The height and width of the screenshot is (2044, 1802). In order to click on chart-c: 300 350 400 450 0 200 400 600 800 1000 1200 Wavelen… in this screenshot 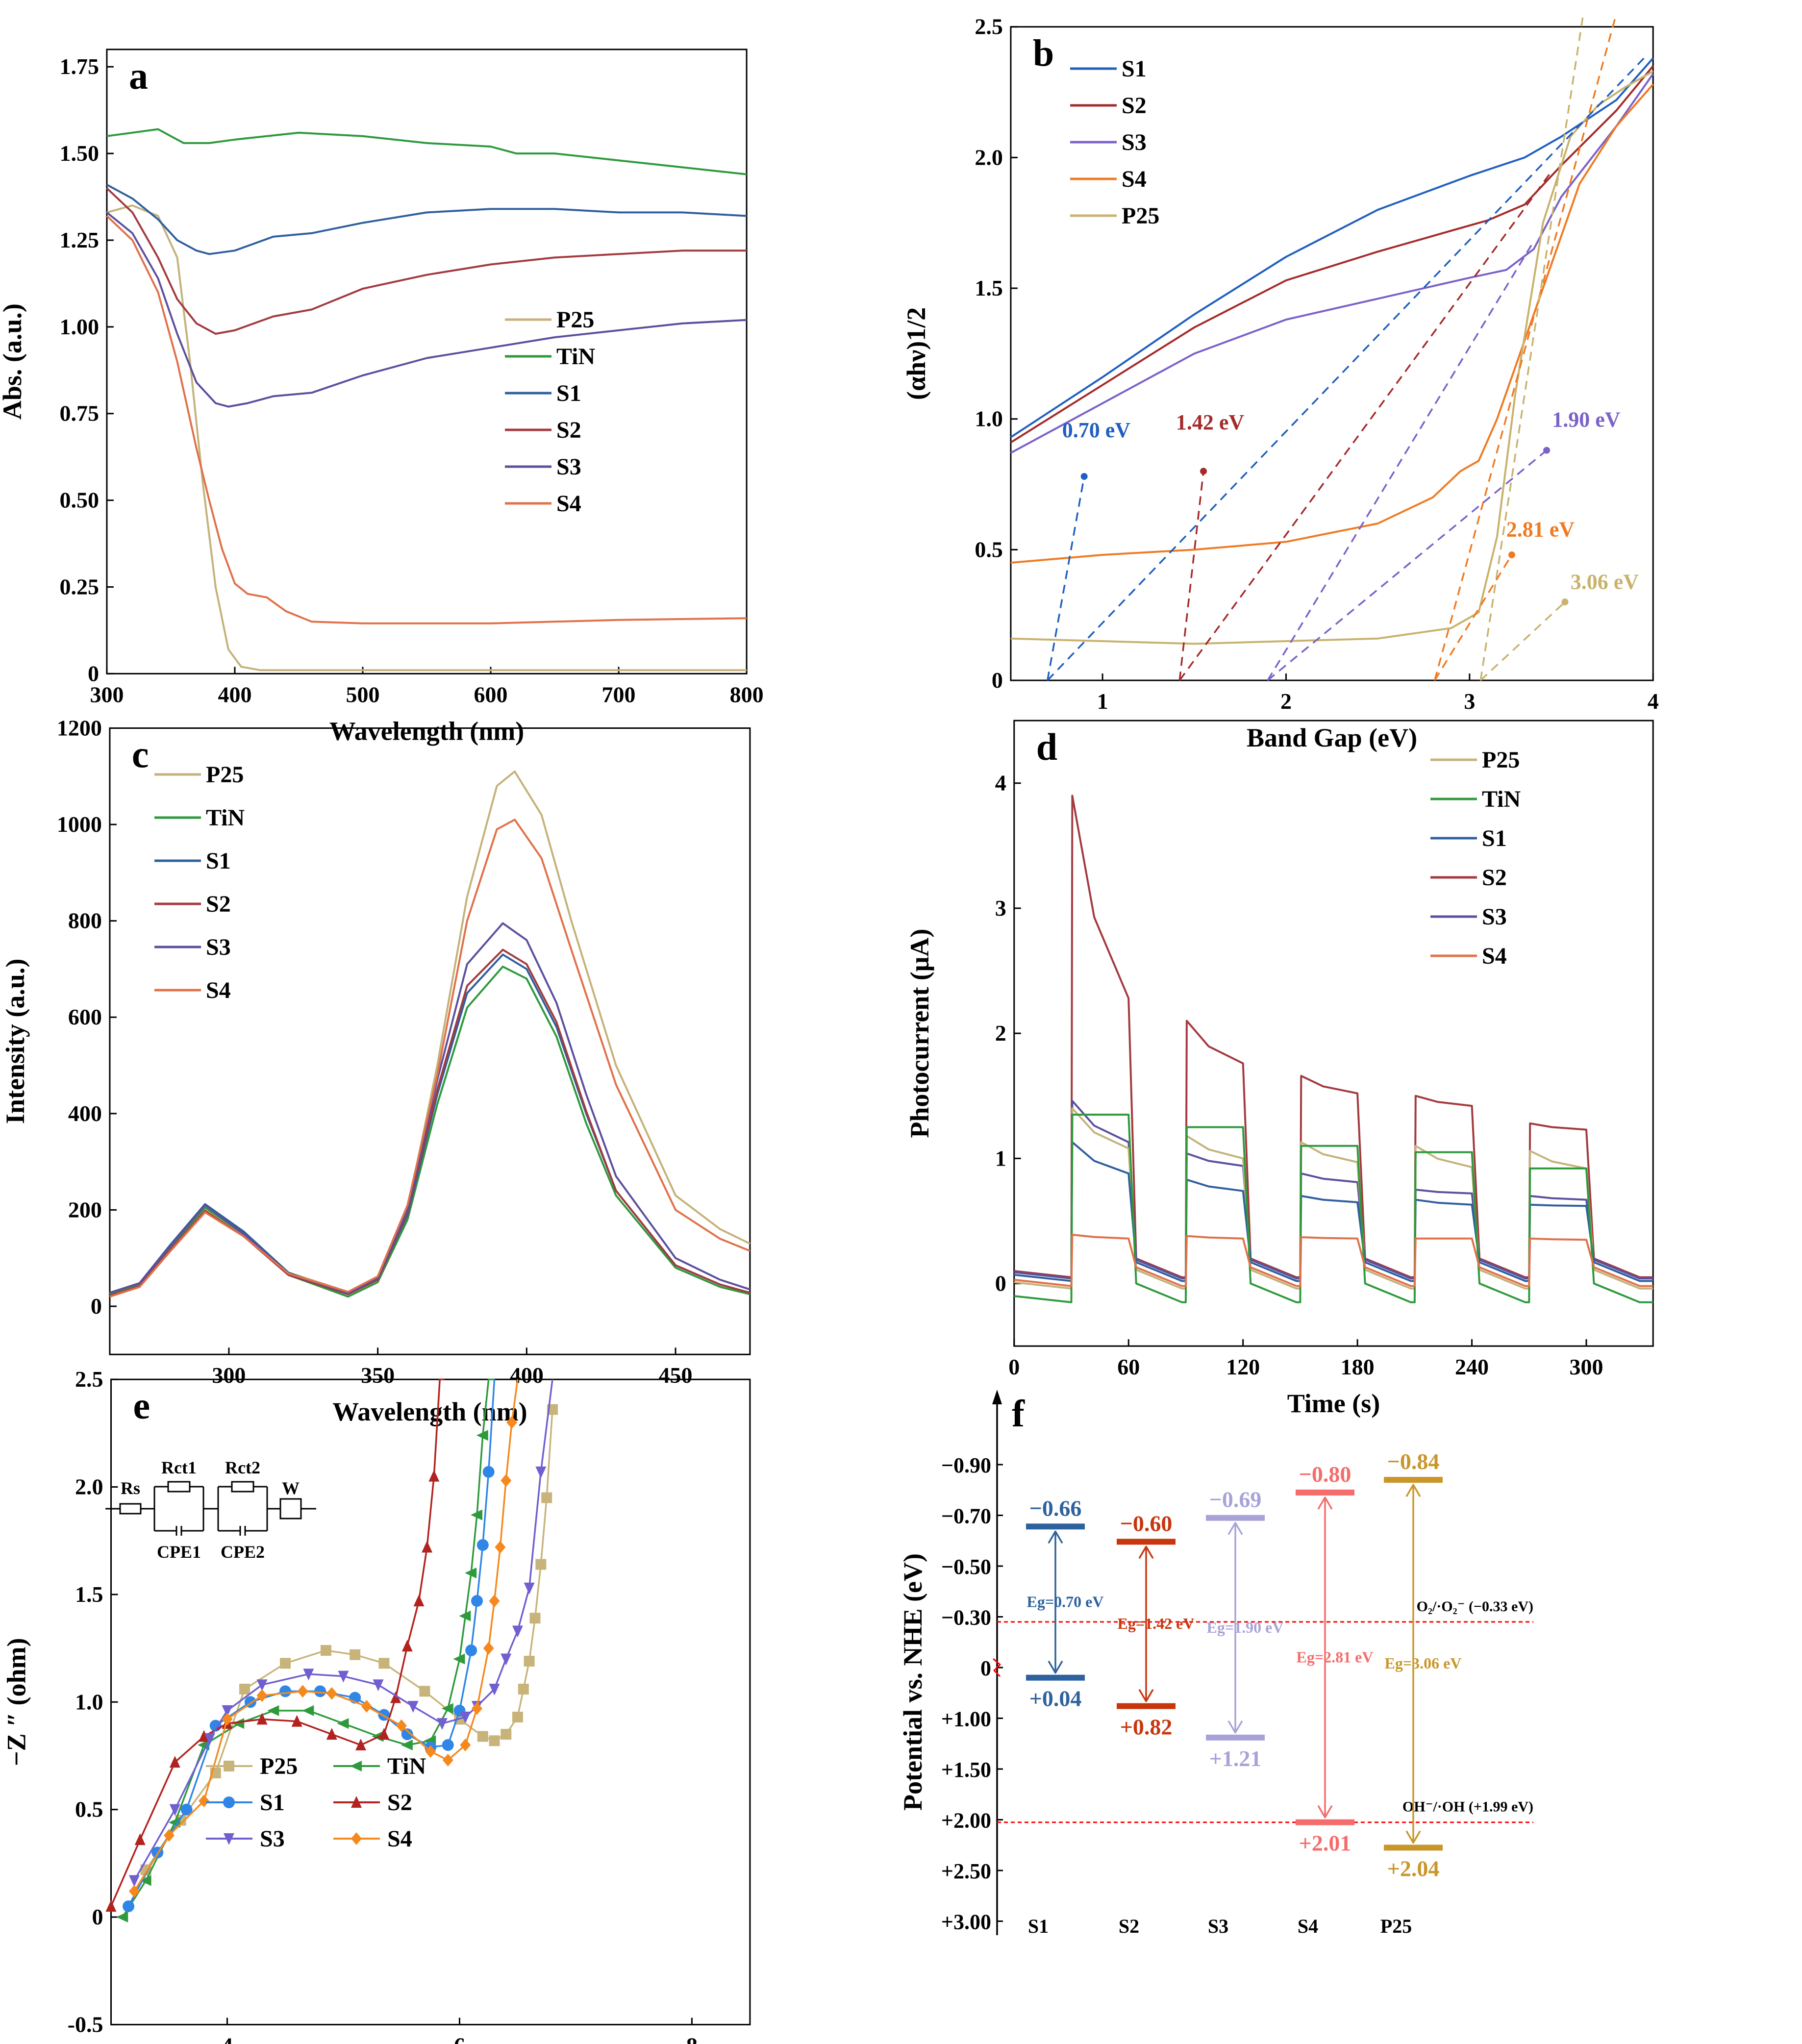, I will do `click(376, 1071)`.